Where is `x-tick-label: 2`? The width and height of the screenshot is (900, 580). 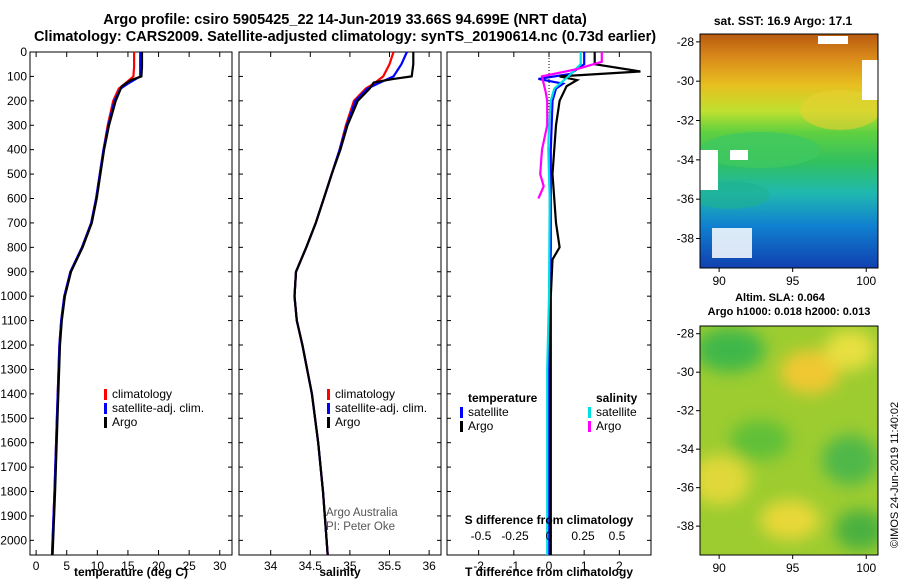 x-tick-label: 2 is located at coordinates (619, 566).